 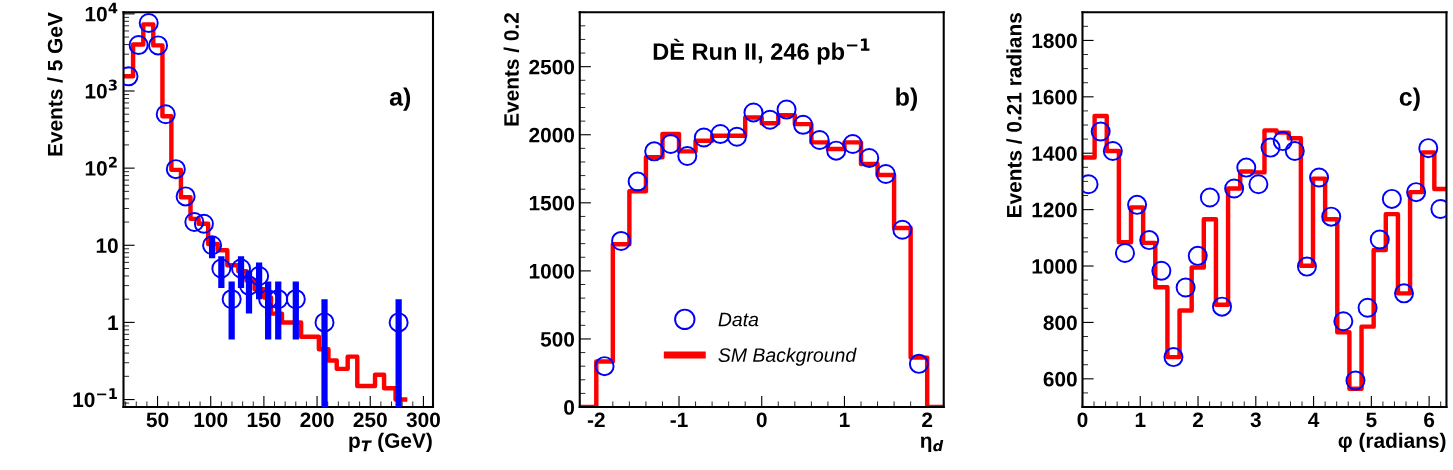 What do you see at coordinates (761, 51) in the screenshot?
I see `text: DÈ Run II, 246 pb$^{−1}$` at bounding box center [761, 51].